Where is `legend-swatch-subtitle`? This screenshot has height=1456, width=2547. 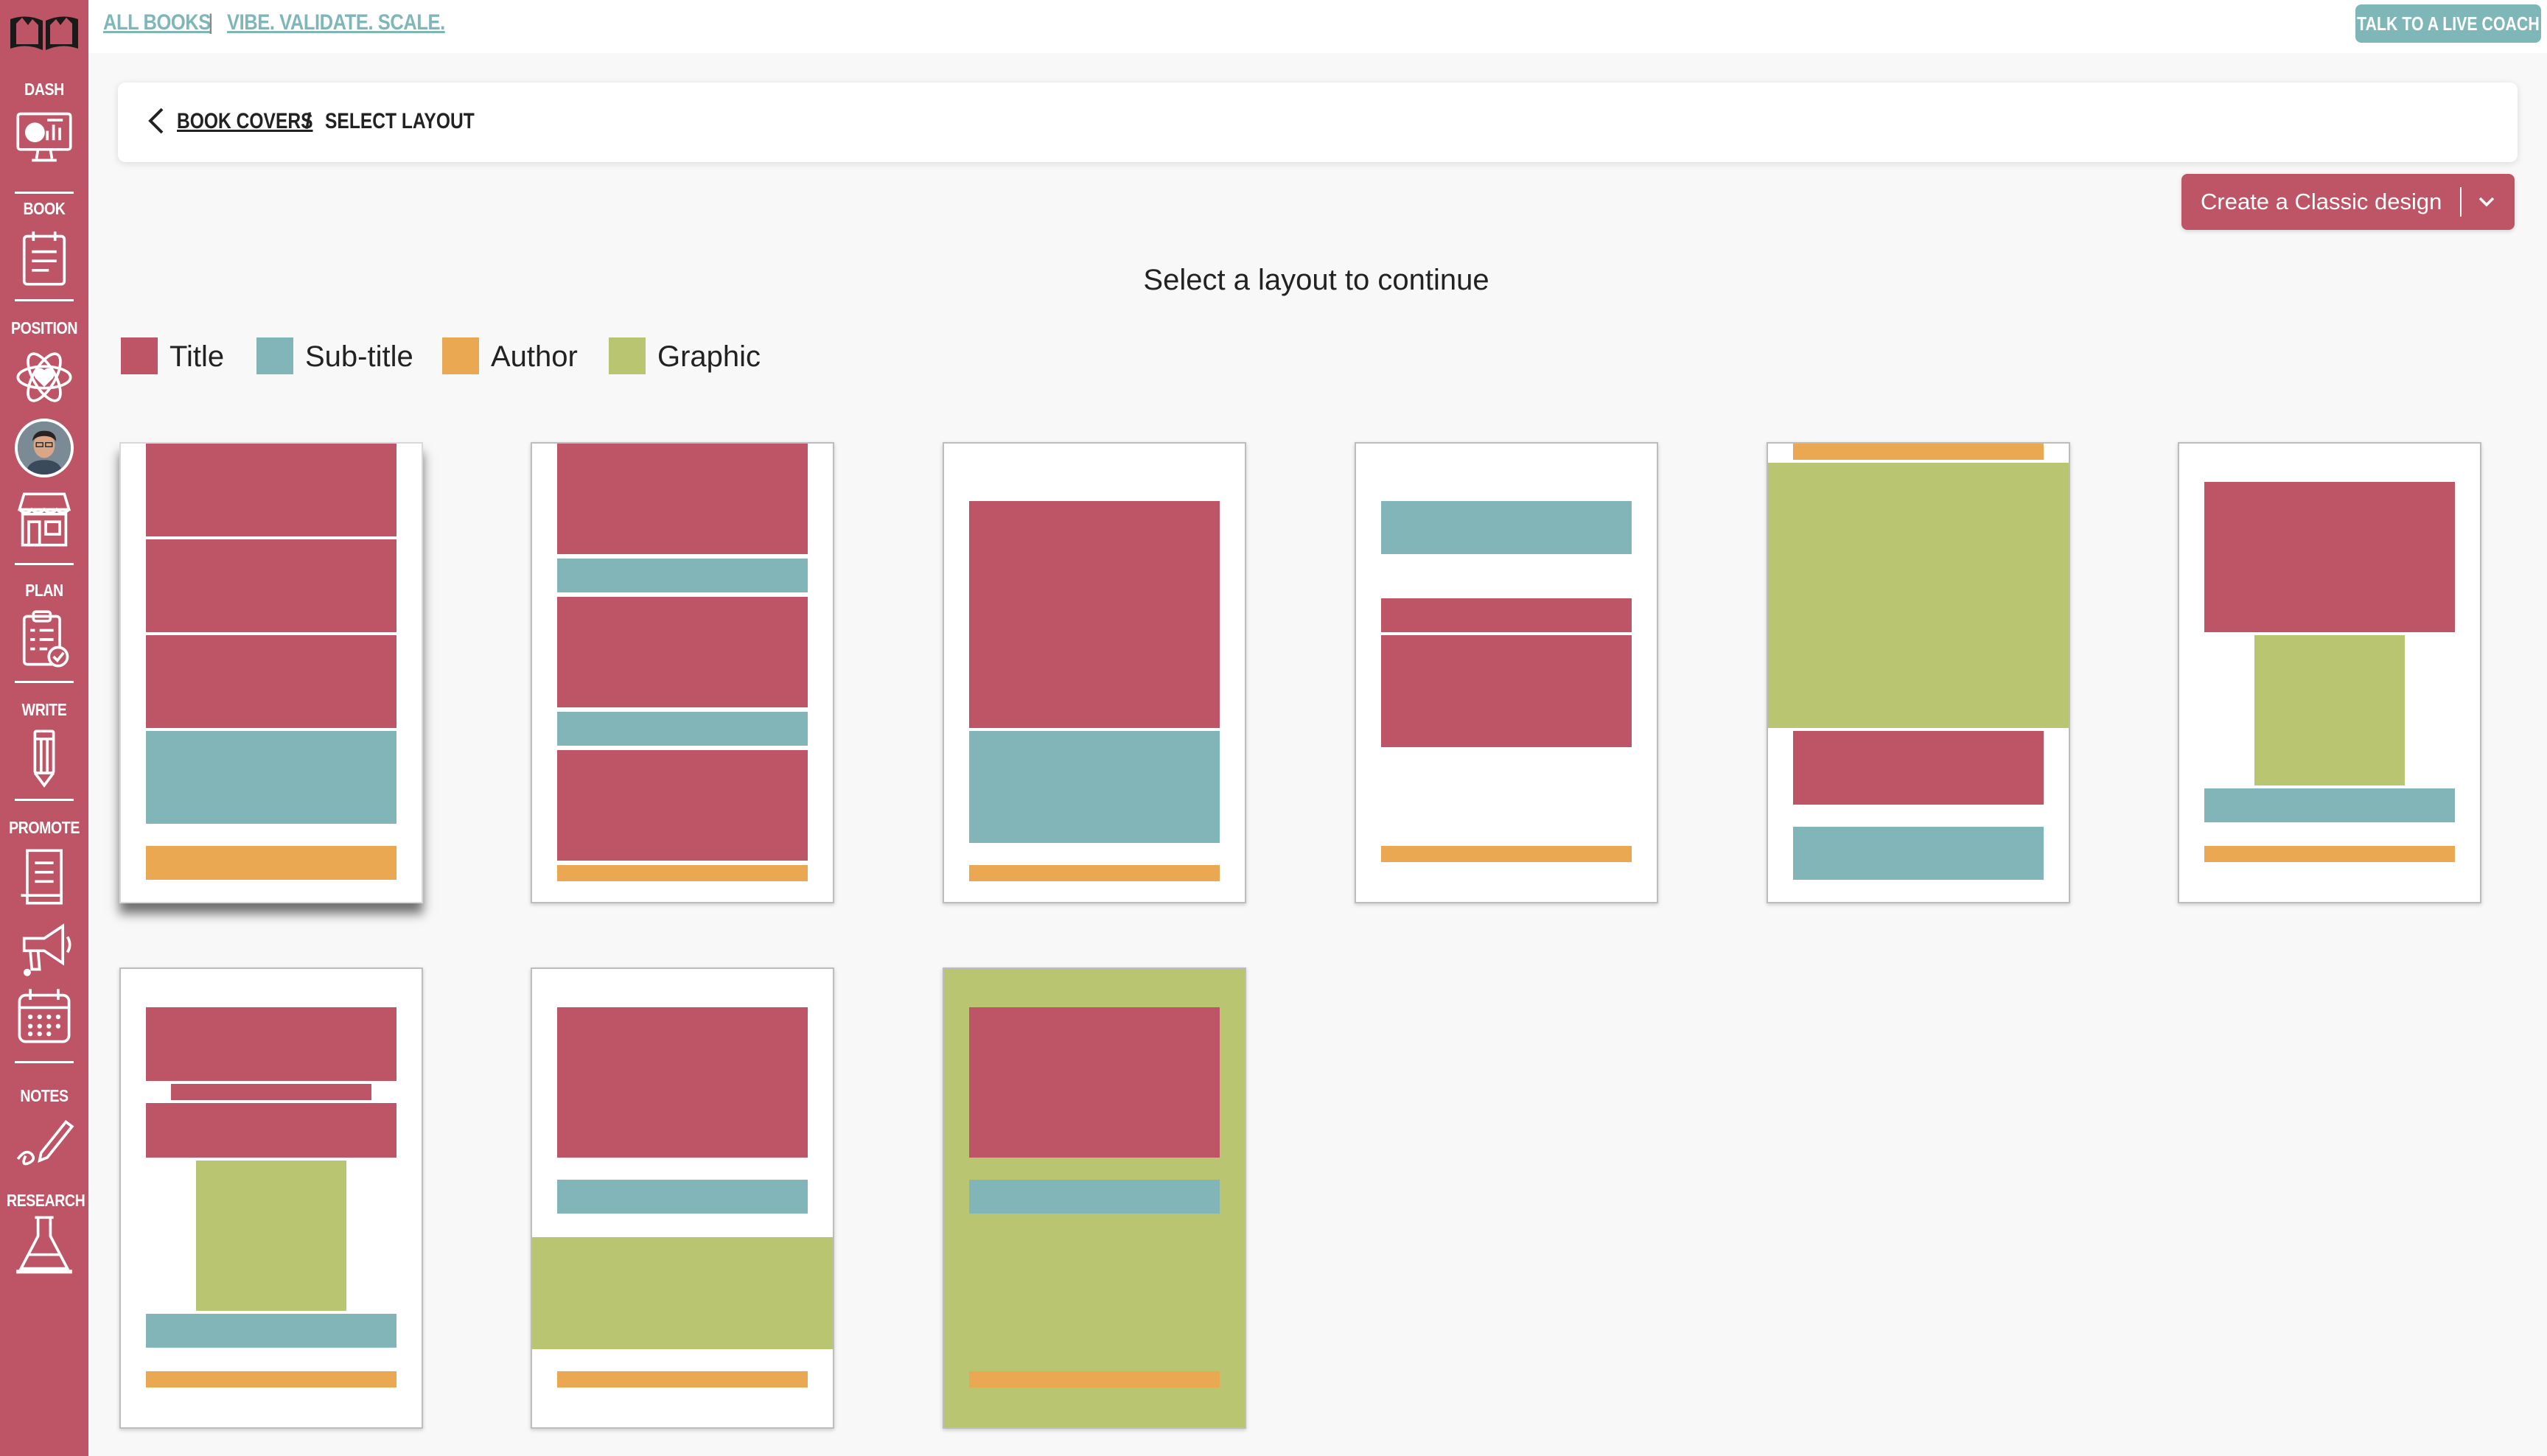 legend-swatch-subtitle is located at coordinates (274, 355).